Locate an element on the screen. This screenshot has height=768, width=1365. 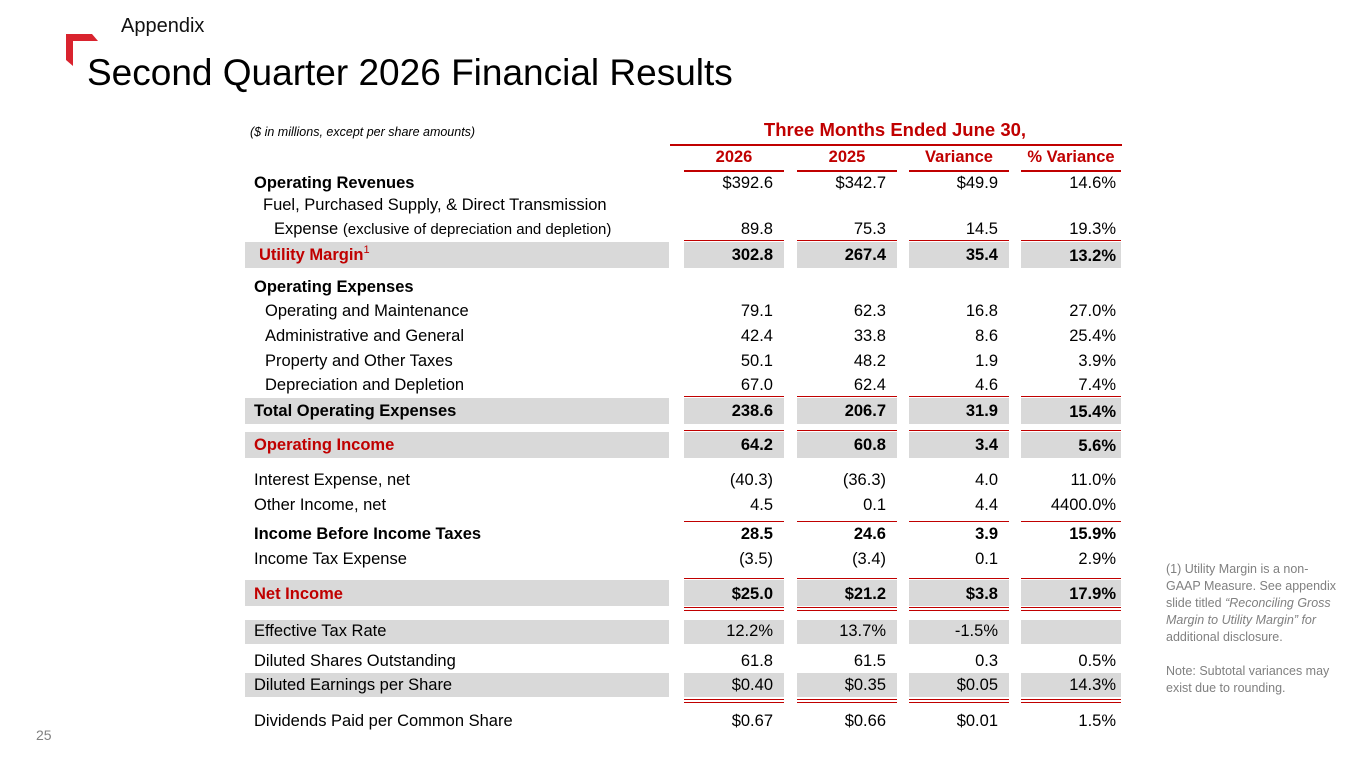
table-cell: 302.8 is located at coordinates (752, 255).